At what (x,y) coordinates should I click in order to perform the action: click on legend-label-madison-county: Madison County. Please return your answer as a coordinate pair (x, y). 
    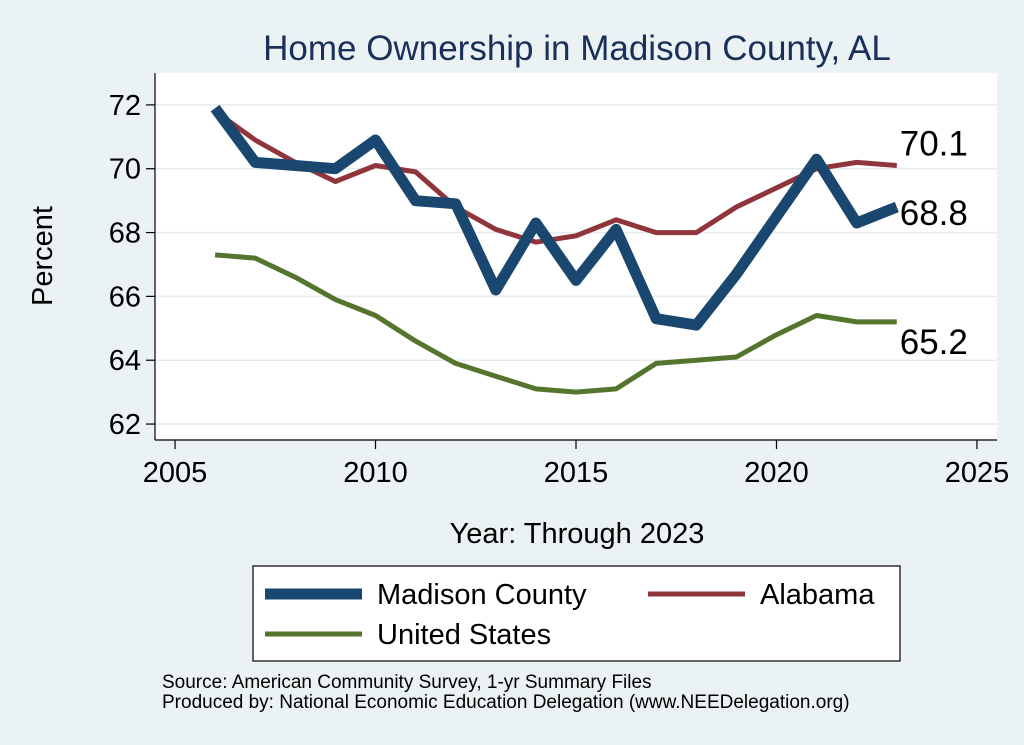
    Looking at the image, I should click on (482, 595).